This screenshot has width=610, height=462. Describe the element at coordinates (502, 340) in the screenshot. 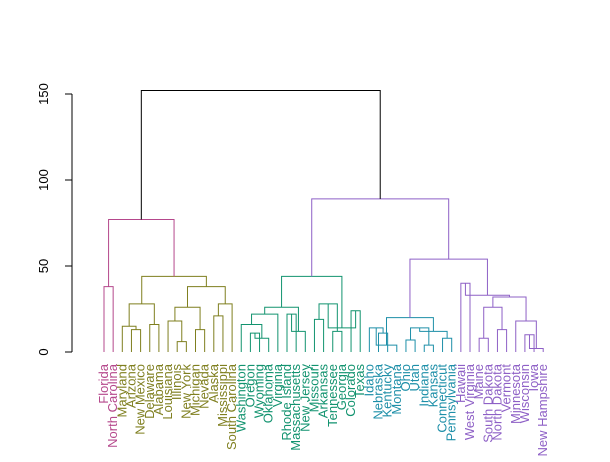

I see `link-c5-nd-vt` at that location.